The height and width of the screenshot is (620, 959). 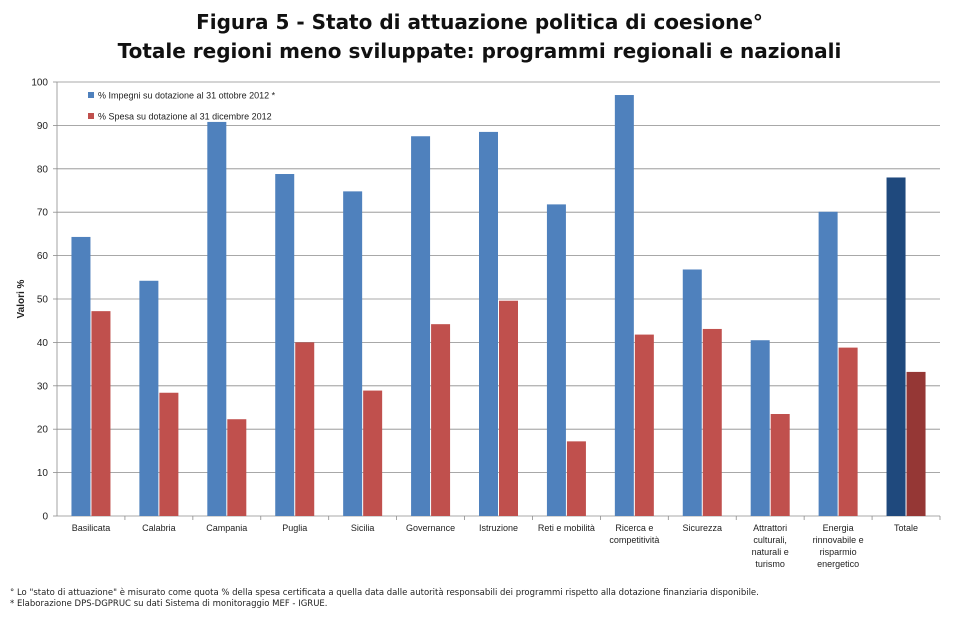 What do you see at coordinates (703, 528) in the screenshot?
I see `x-tick-label: Sicurezza` at bounding box center [703, 528].